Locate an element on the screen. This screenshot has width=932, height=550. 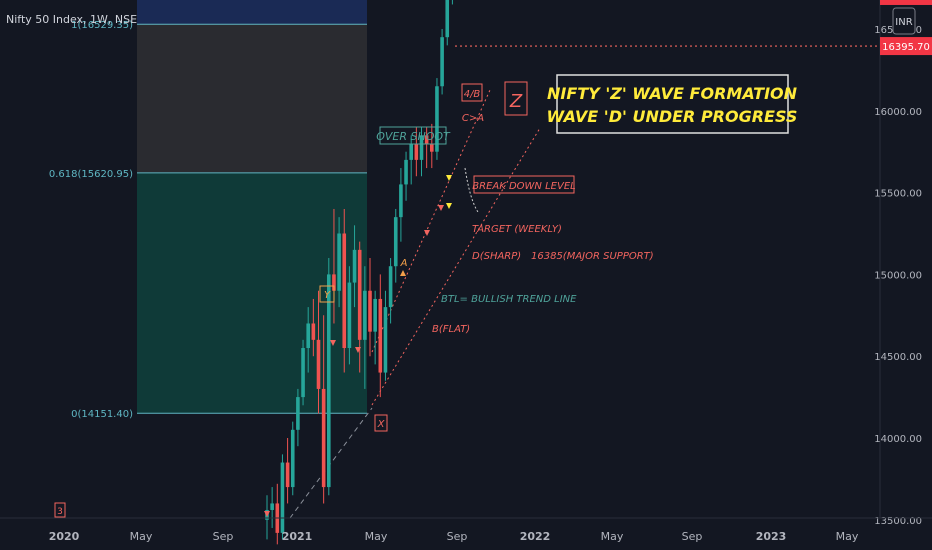
markers is located at coordinates (371, 342).